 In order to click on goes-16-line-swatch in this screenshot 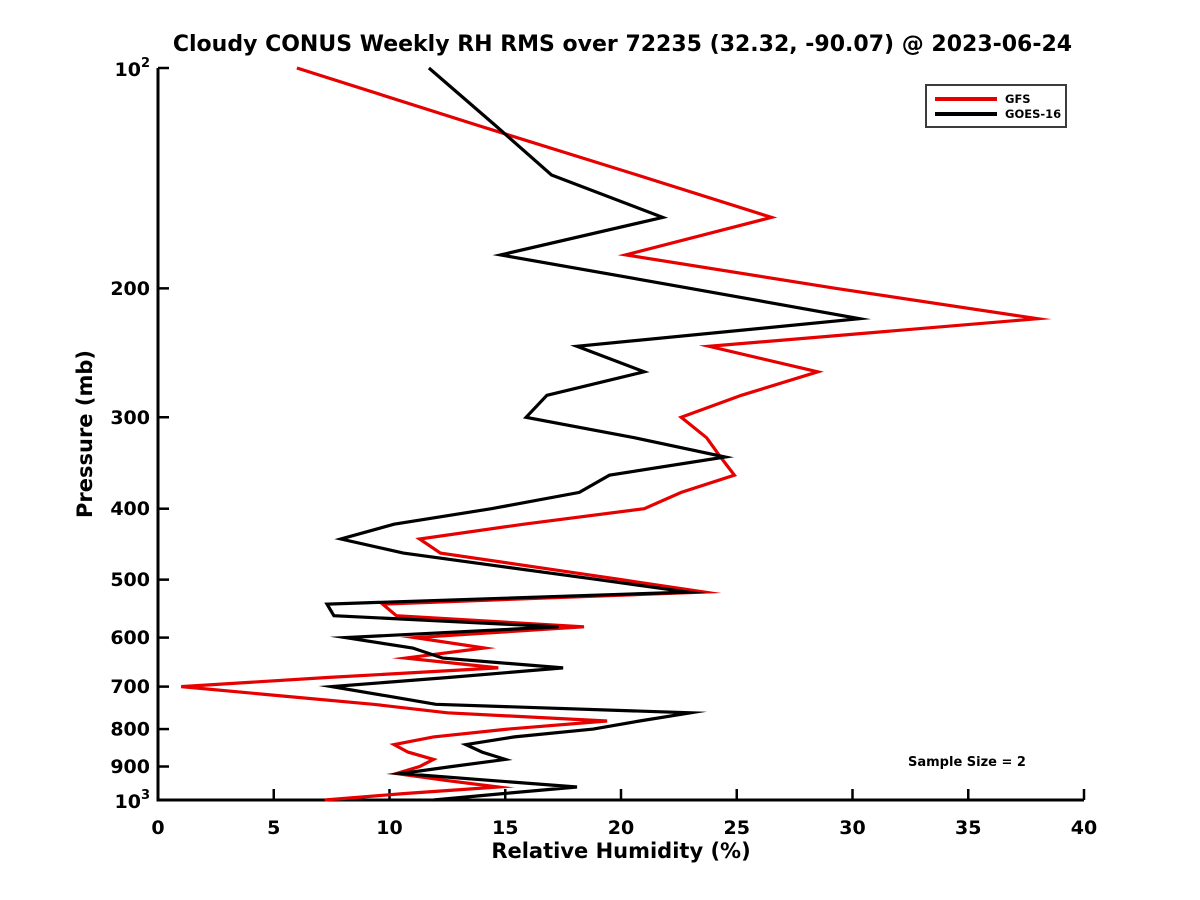, I will do `click(966, 113)`.